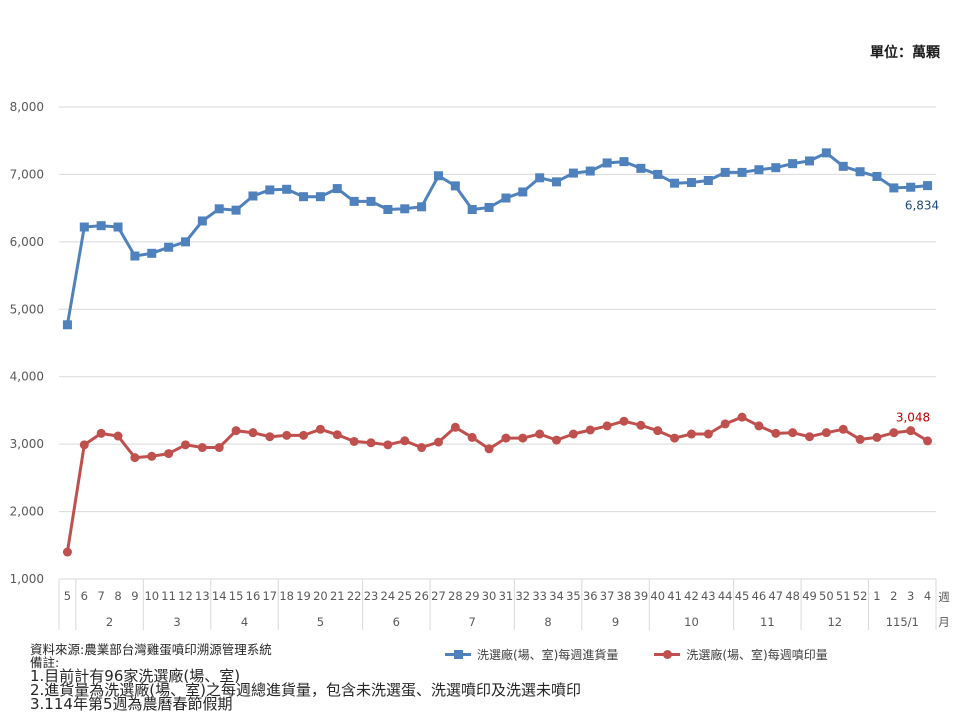  What do you see at coordinates (573, 596) in the screenshot?
I see `x-tick-week: 35` at bounding box center [573, 596].